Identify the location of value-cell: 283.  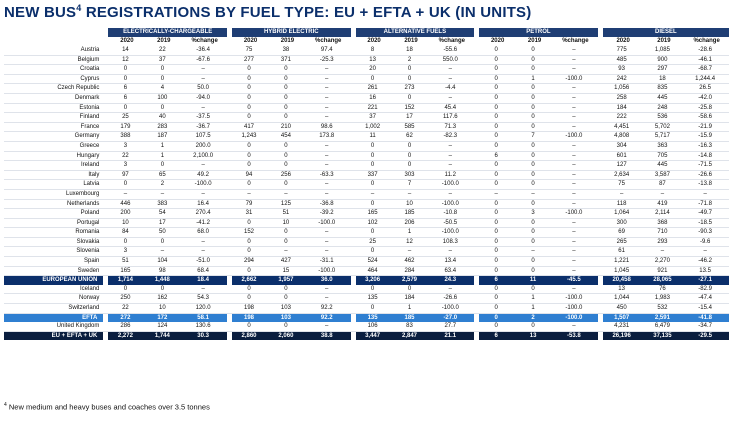
(164, 127).